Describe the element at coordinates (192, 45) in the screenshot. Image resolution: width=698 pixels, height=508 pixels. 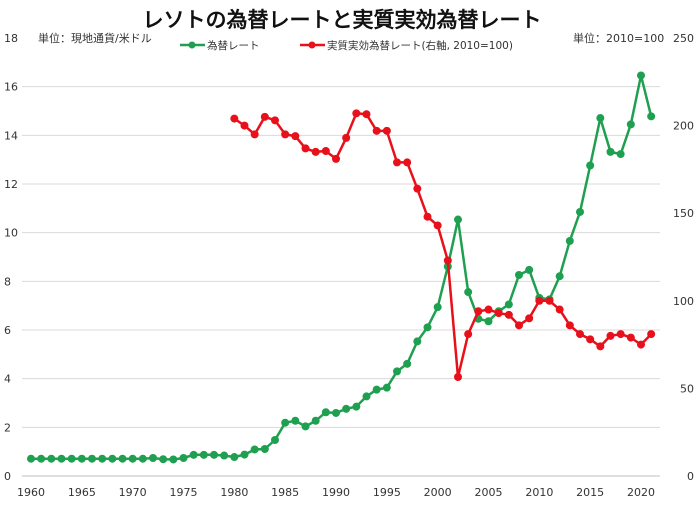
I see `legend-marker-exchange-rate` at that location.